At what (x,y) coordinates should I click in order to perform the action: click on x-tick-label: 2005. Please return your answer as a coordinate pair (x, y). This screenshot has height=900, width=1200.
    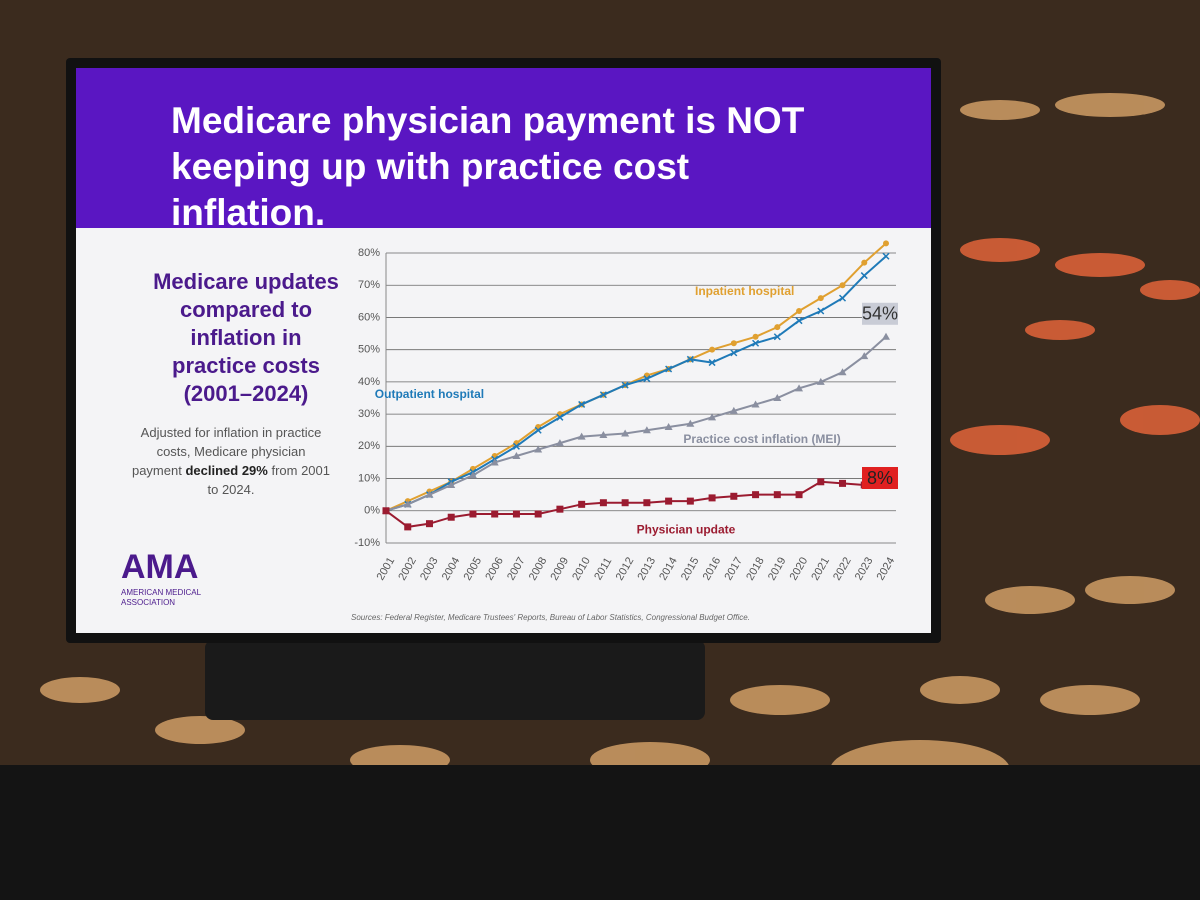
    Looking at the image, I should click on (473, 568).